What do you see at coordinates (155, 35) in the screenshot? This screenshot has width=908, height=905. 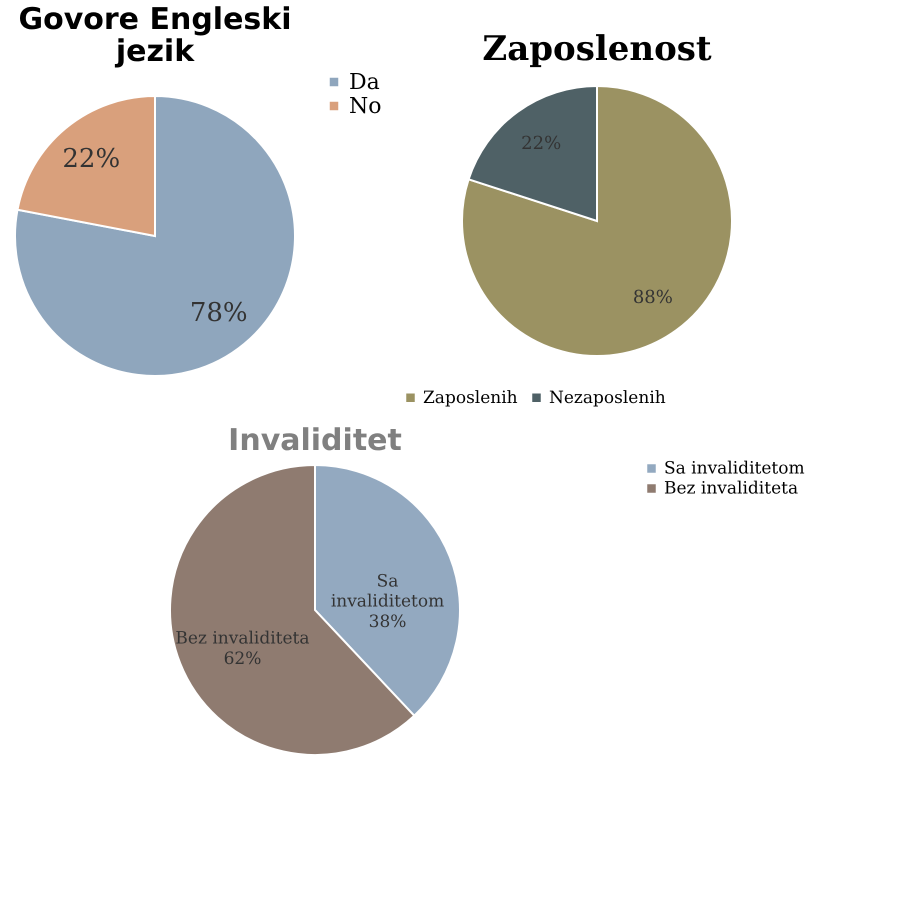 I see `chart-title: Govore Engleski jezik` at bounding box center [155, 35].